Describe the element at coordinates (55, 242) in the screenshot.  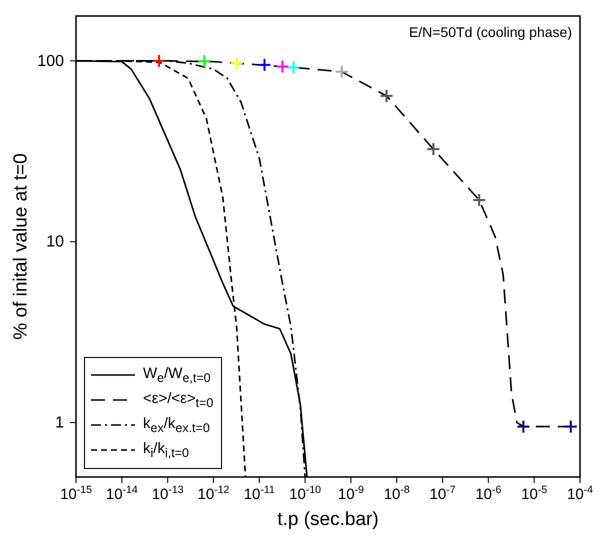
I see `y-tick-label: 10` at that location.